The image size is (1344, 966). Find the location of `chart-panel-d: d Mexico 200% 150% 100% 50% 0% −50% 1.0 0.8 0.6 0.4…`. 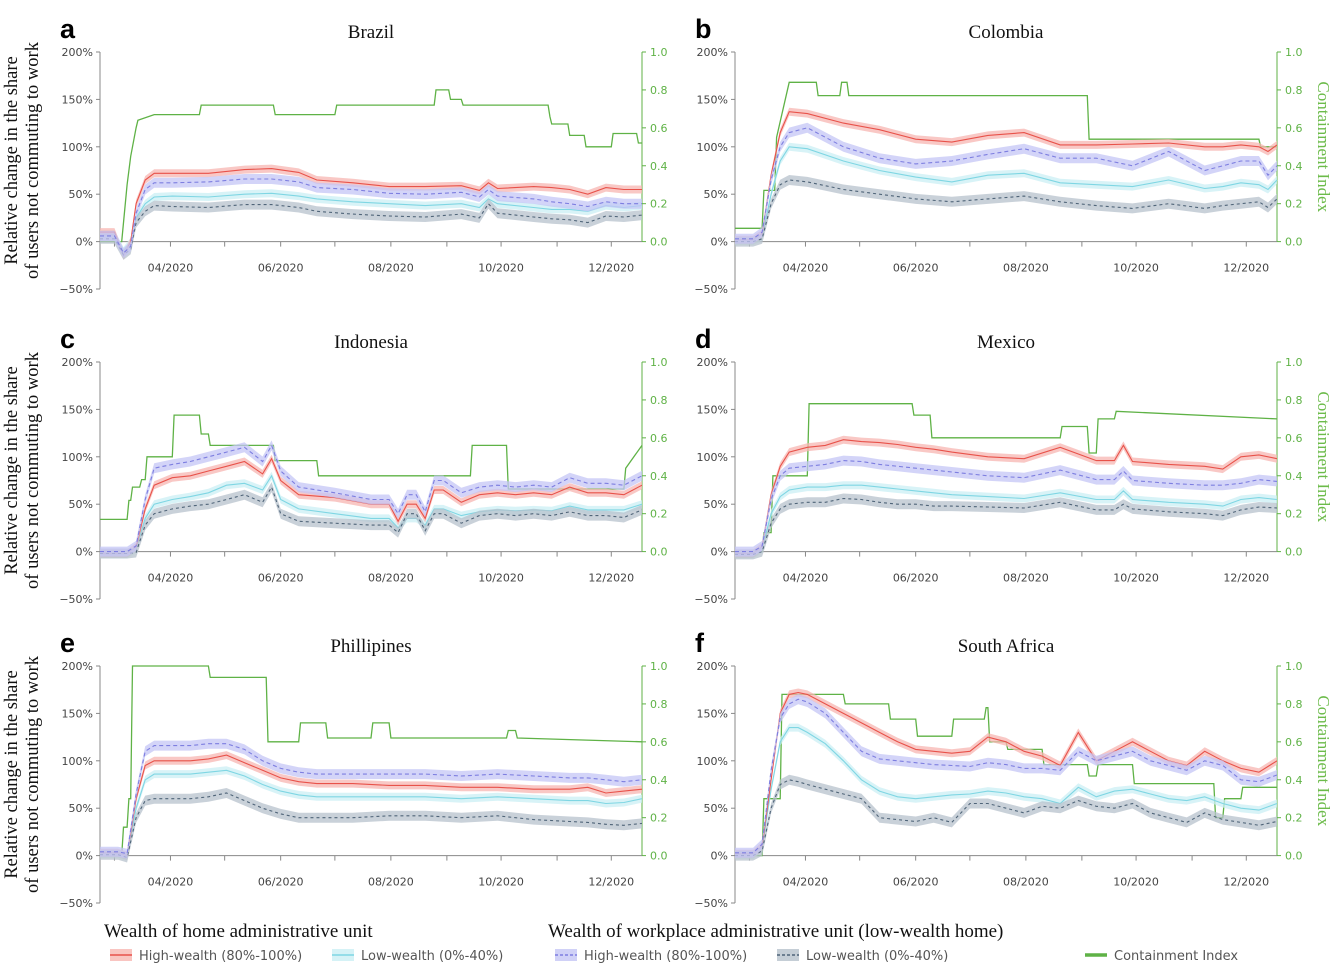

chart-panel-d: d Mexico 200% 150% 100% 50% 0% −50% 1.0 0.8 0.6 0.4… is located at coordinates (1013, 465).